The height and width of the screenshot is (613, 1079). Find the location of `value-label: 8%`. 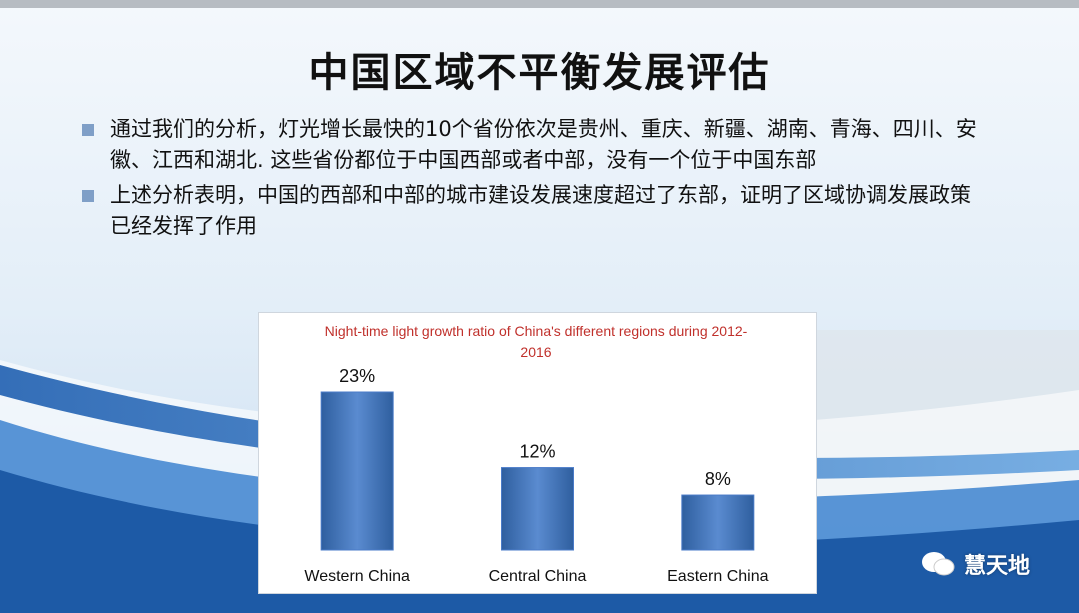

value-label: 8% is located at coordinates (718, 479).